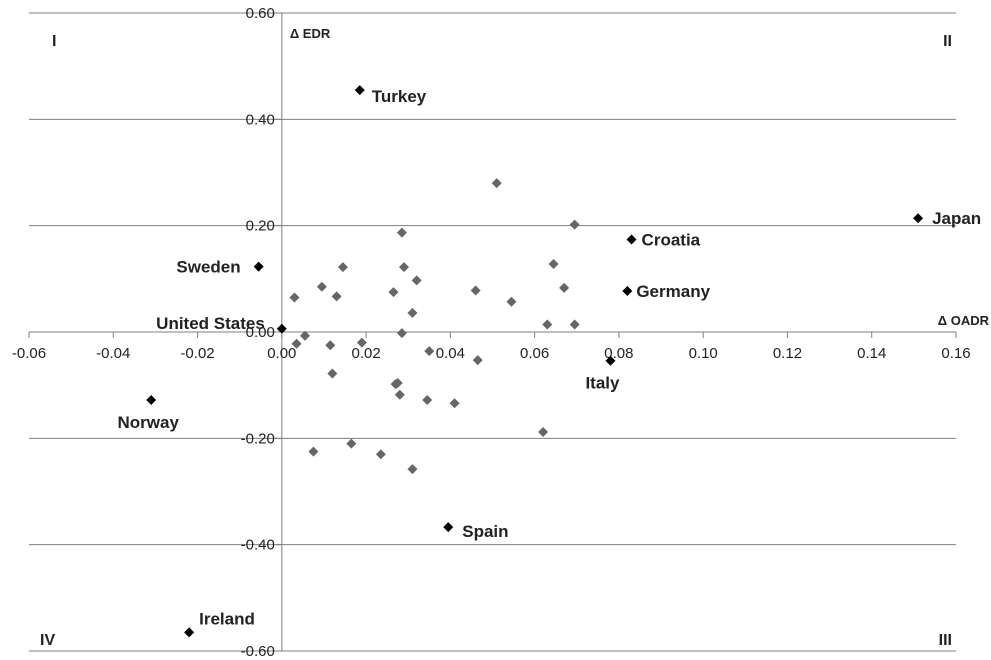  What do you see at coordinates (197, 353) in the screenshot?
I see `x-tick-label: -0.02` at bounding box center [197, 353].